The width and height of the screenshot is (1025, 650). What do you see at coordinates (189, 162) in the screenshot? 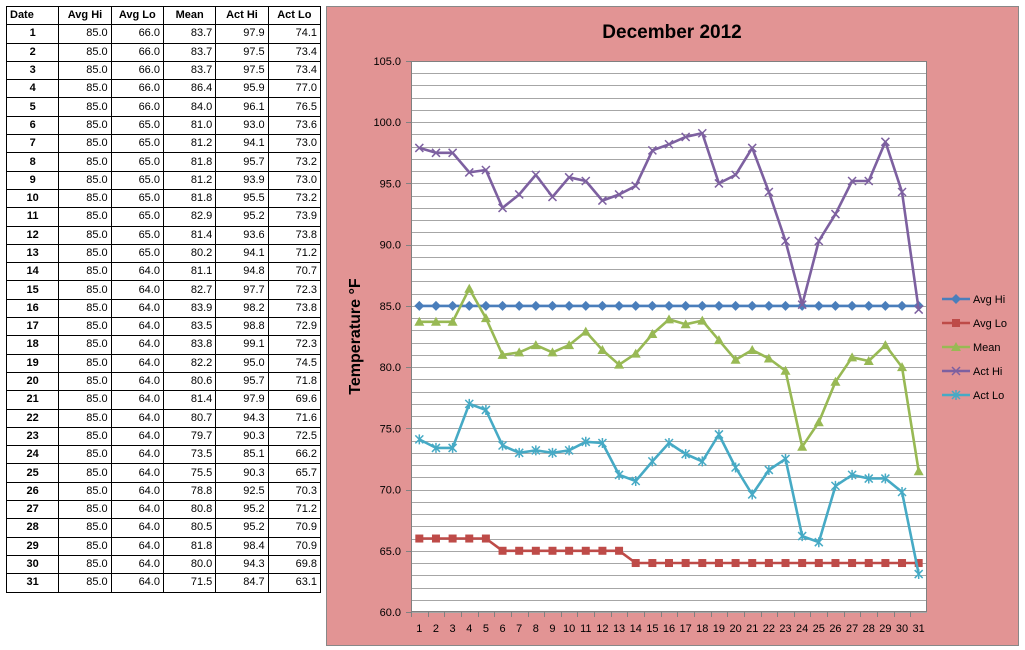
I see `value-cell: 81.8` at bounding box center [189, 162].